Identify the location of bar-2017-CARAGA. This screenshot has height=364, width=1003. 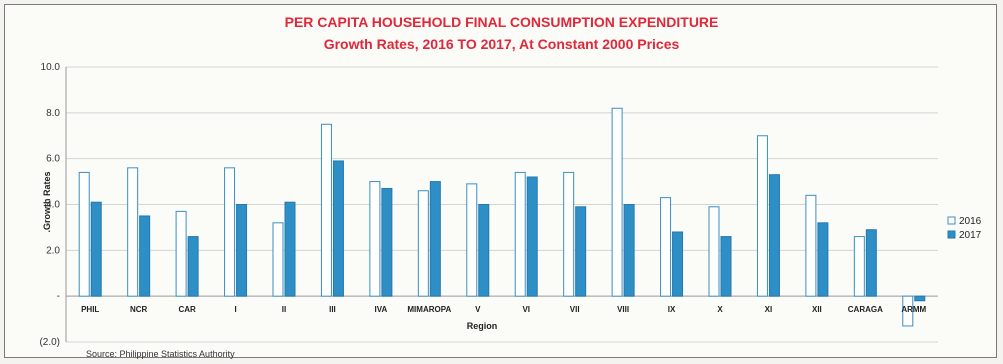
(871, 263).